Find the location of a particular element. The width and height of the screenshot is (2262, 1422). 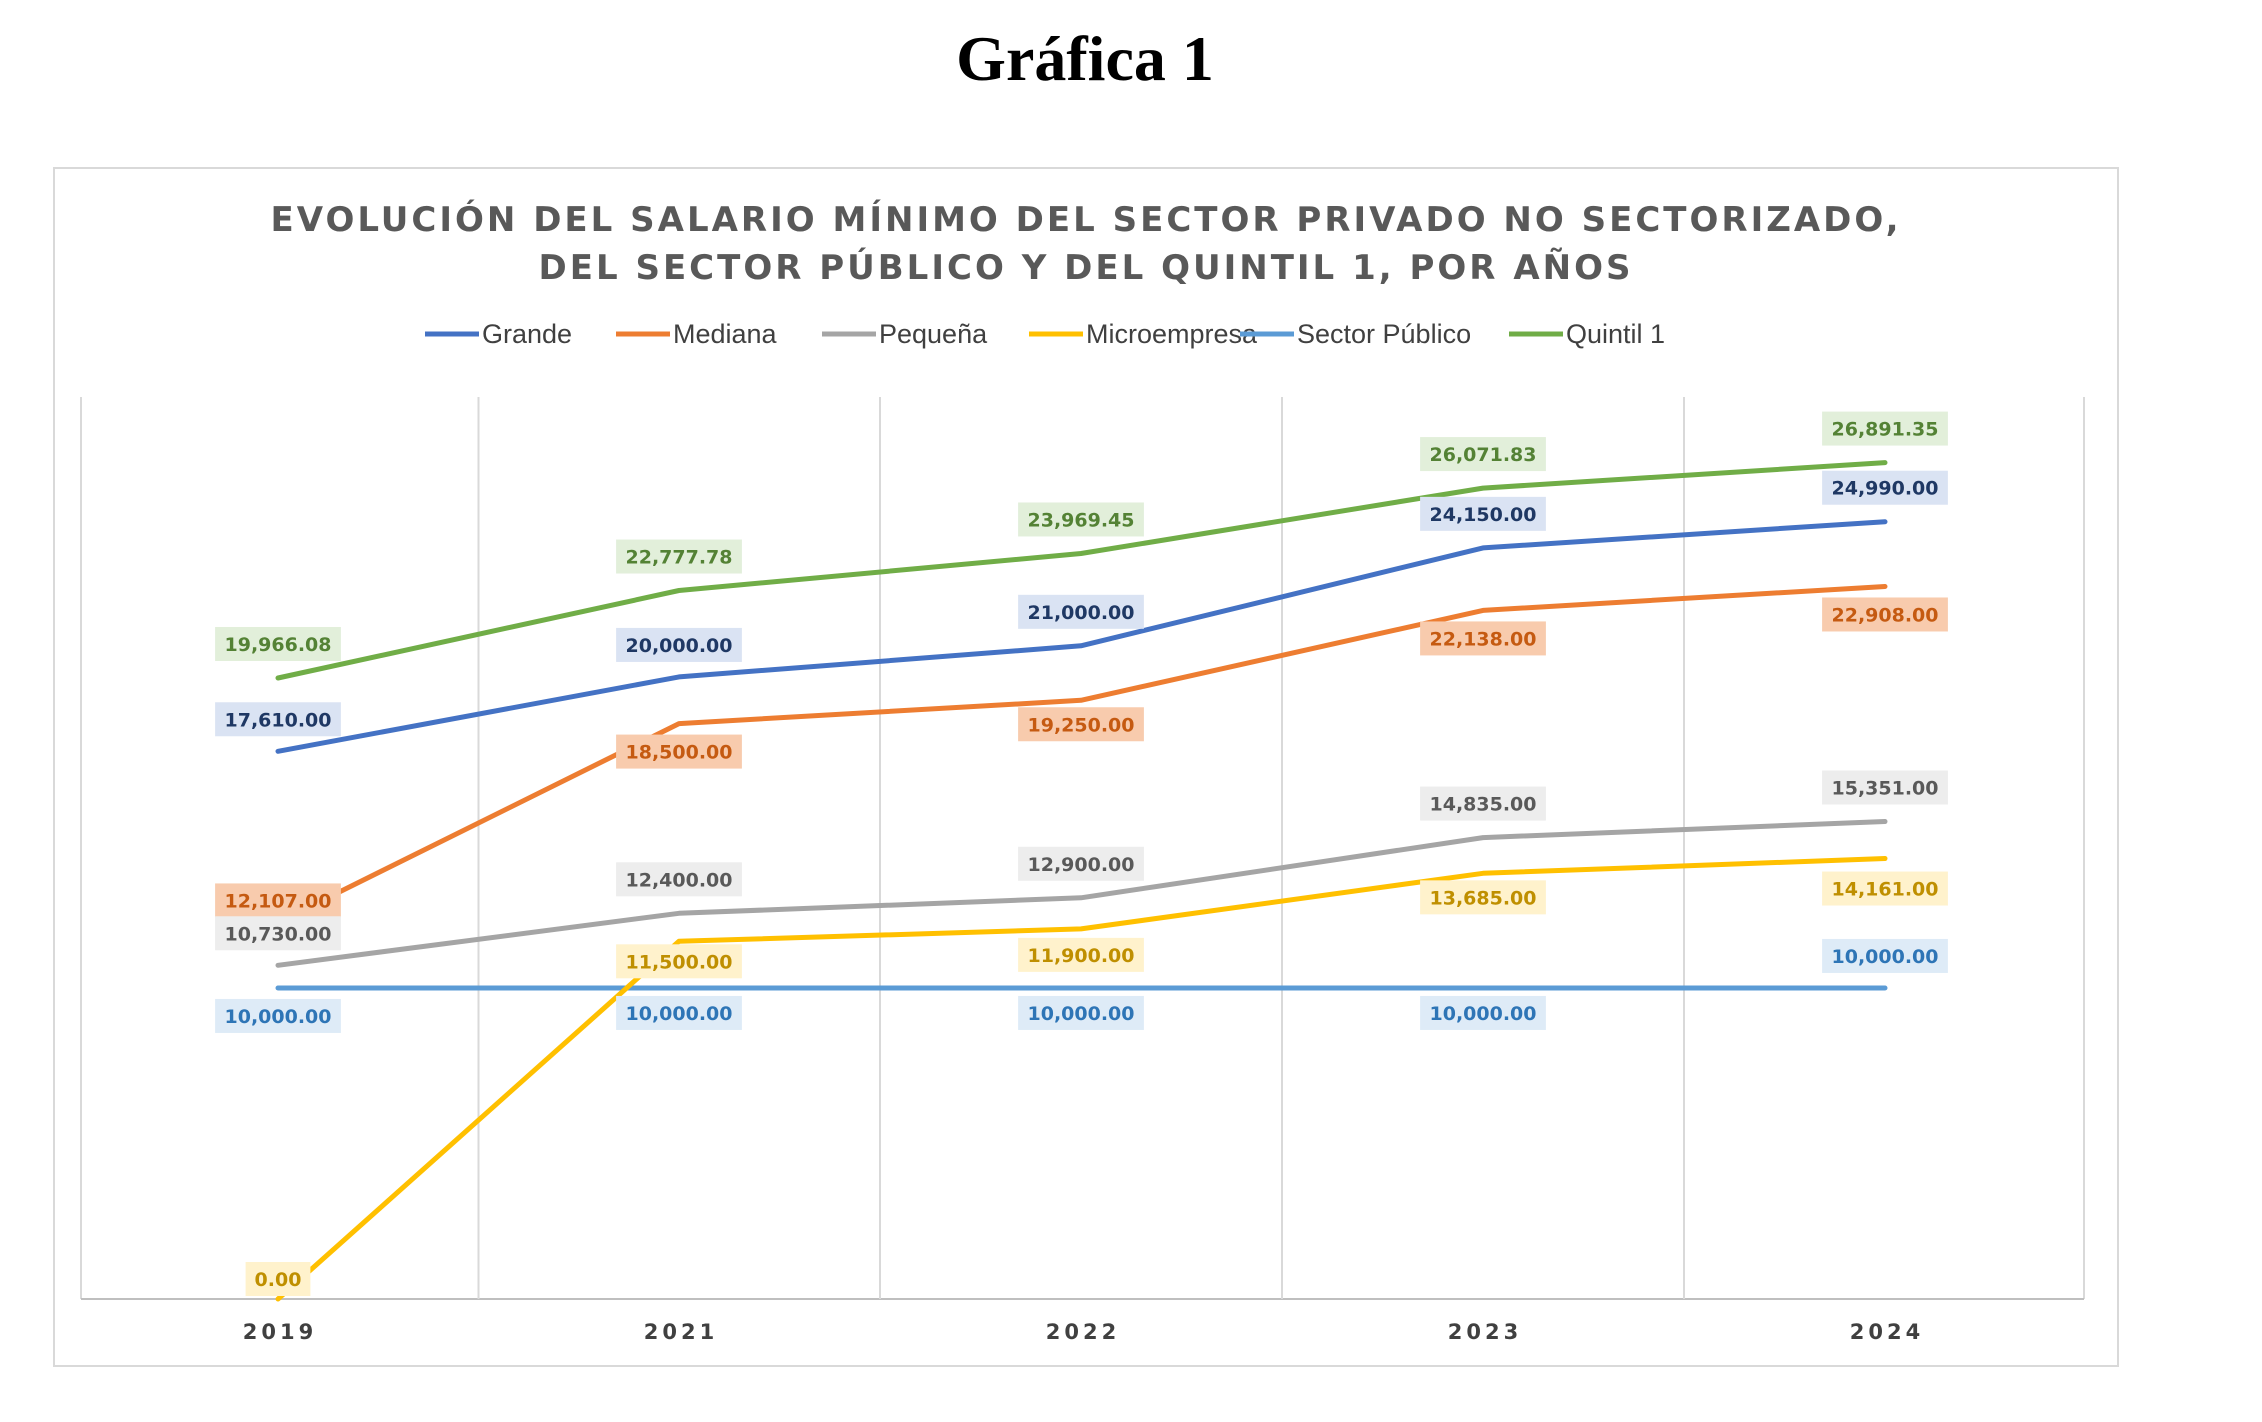

data-label: 12,107.00 is located at coordinates (278, 900).